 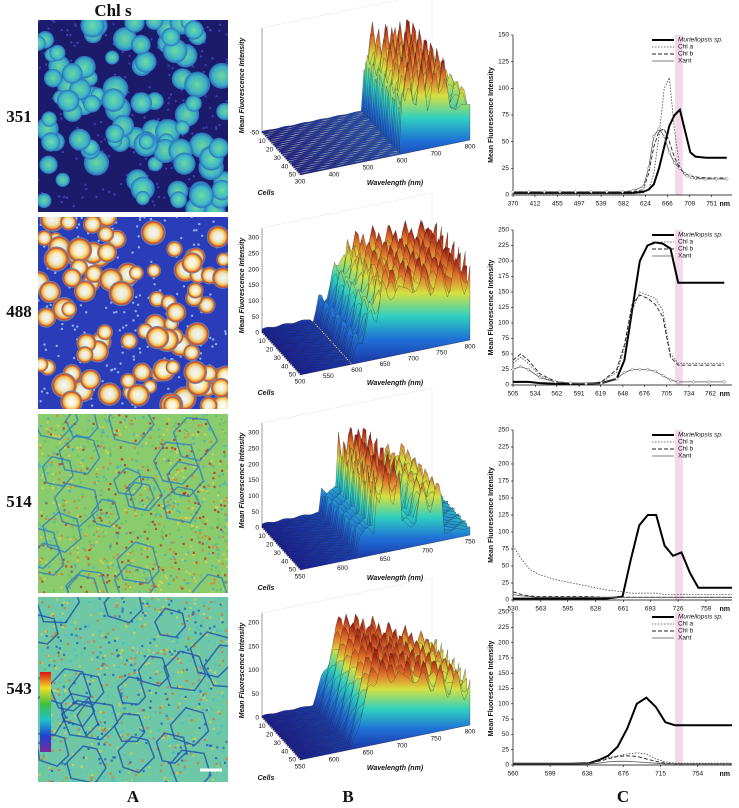 I want to click on wavelength-tick-label: 600, so click(x=342, y=568).